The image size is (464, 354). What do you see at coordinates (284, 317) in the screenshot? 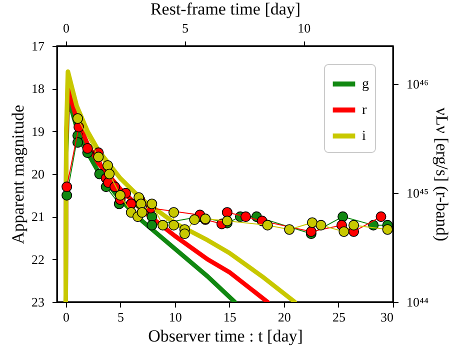
I see `x-tick-label: 20` at bounding box center [284, 317].